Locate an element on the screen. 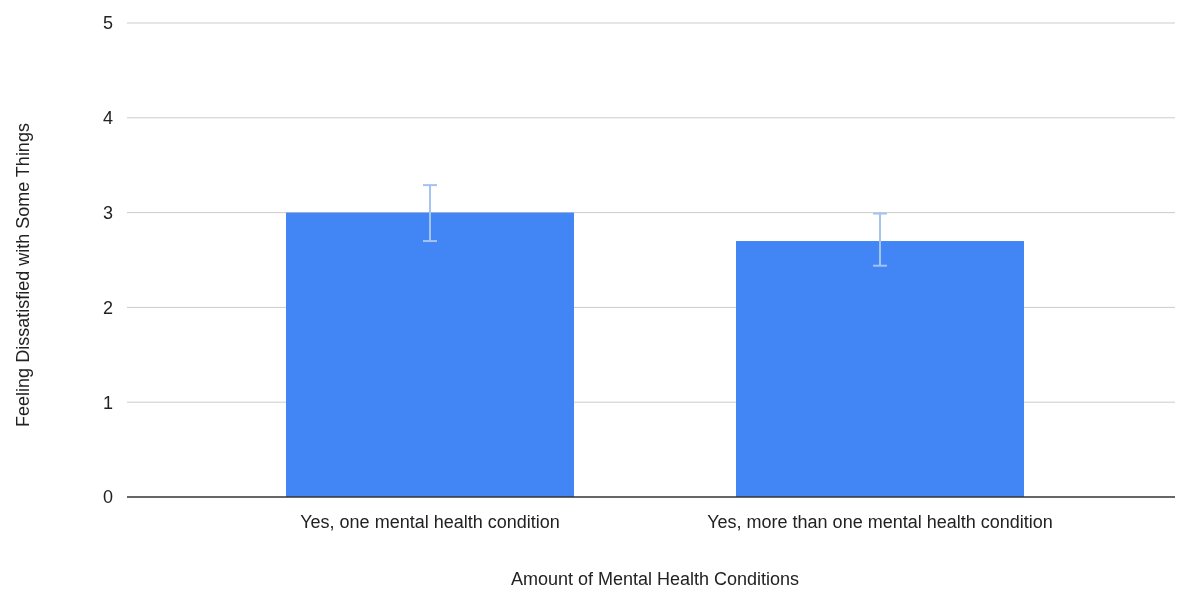  x-tick-label: Yes, more than one mental health condition is located at coordinates (880, 522).